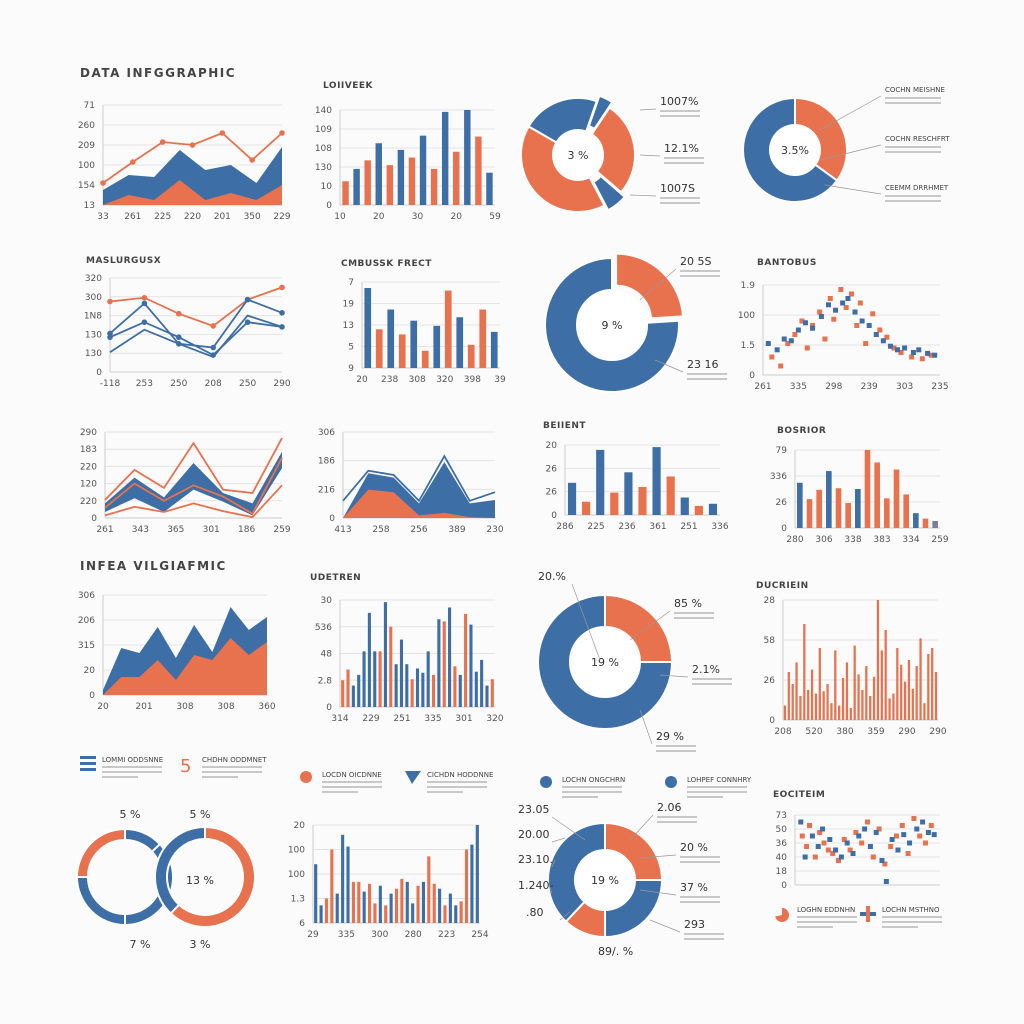 The width and height of the screenshot is (1024, 1024). Describe the element at coordinates (612, 325) in the screenshot. I see `donut-hole` at that location.